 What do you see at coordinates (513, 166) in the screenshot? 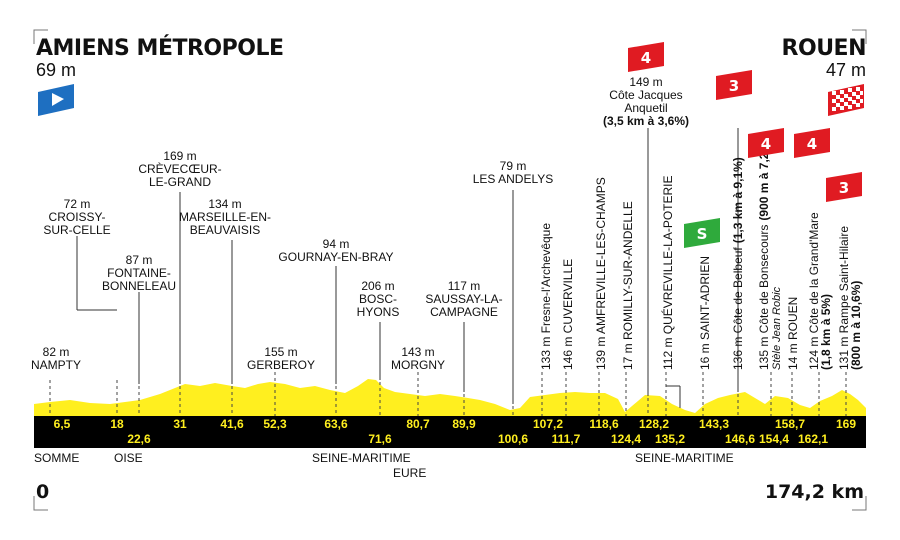
I see `loc-alt: 79 m` at bounding box center [513, 166].